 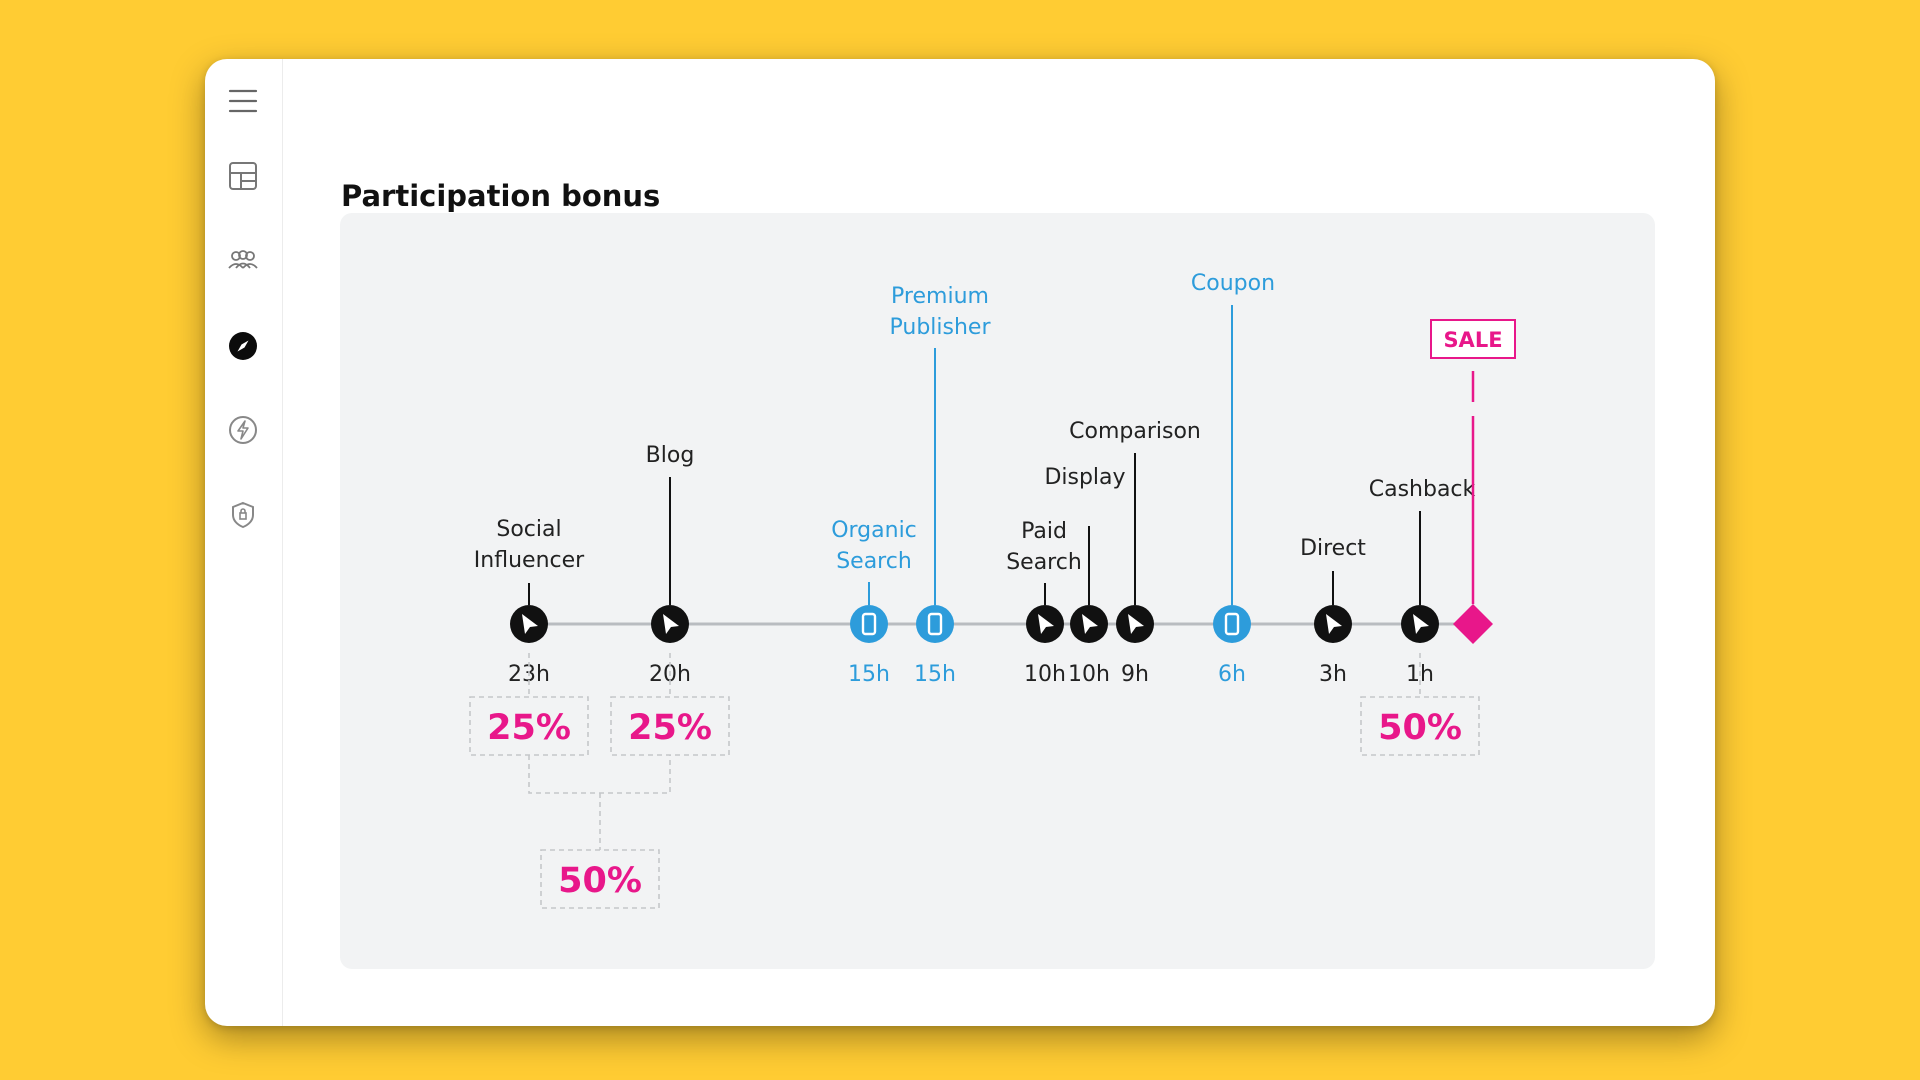 What do you see at coordinates (1333, 674) in the screenshot?
I see `touchpoint-time: 3h` at bounding box center [1333, 674].